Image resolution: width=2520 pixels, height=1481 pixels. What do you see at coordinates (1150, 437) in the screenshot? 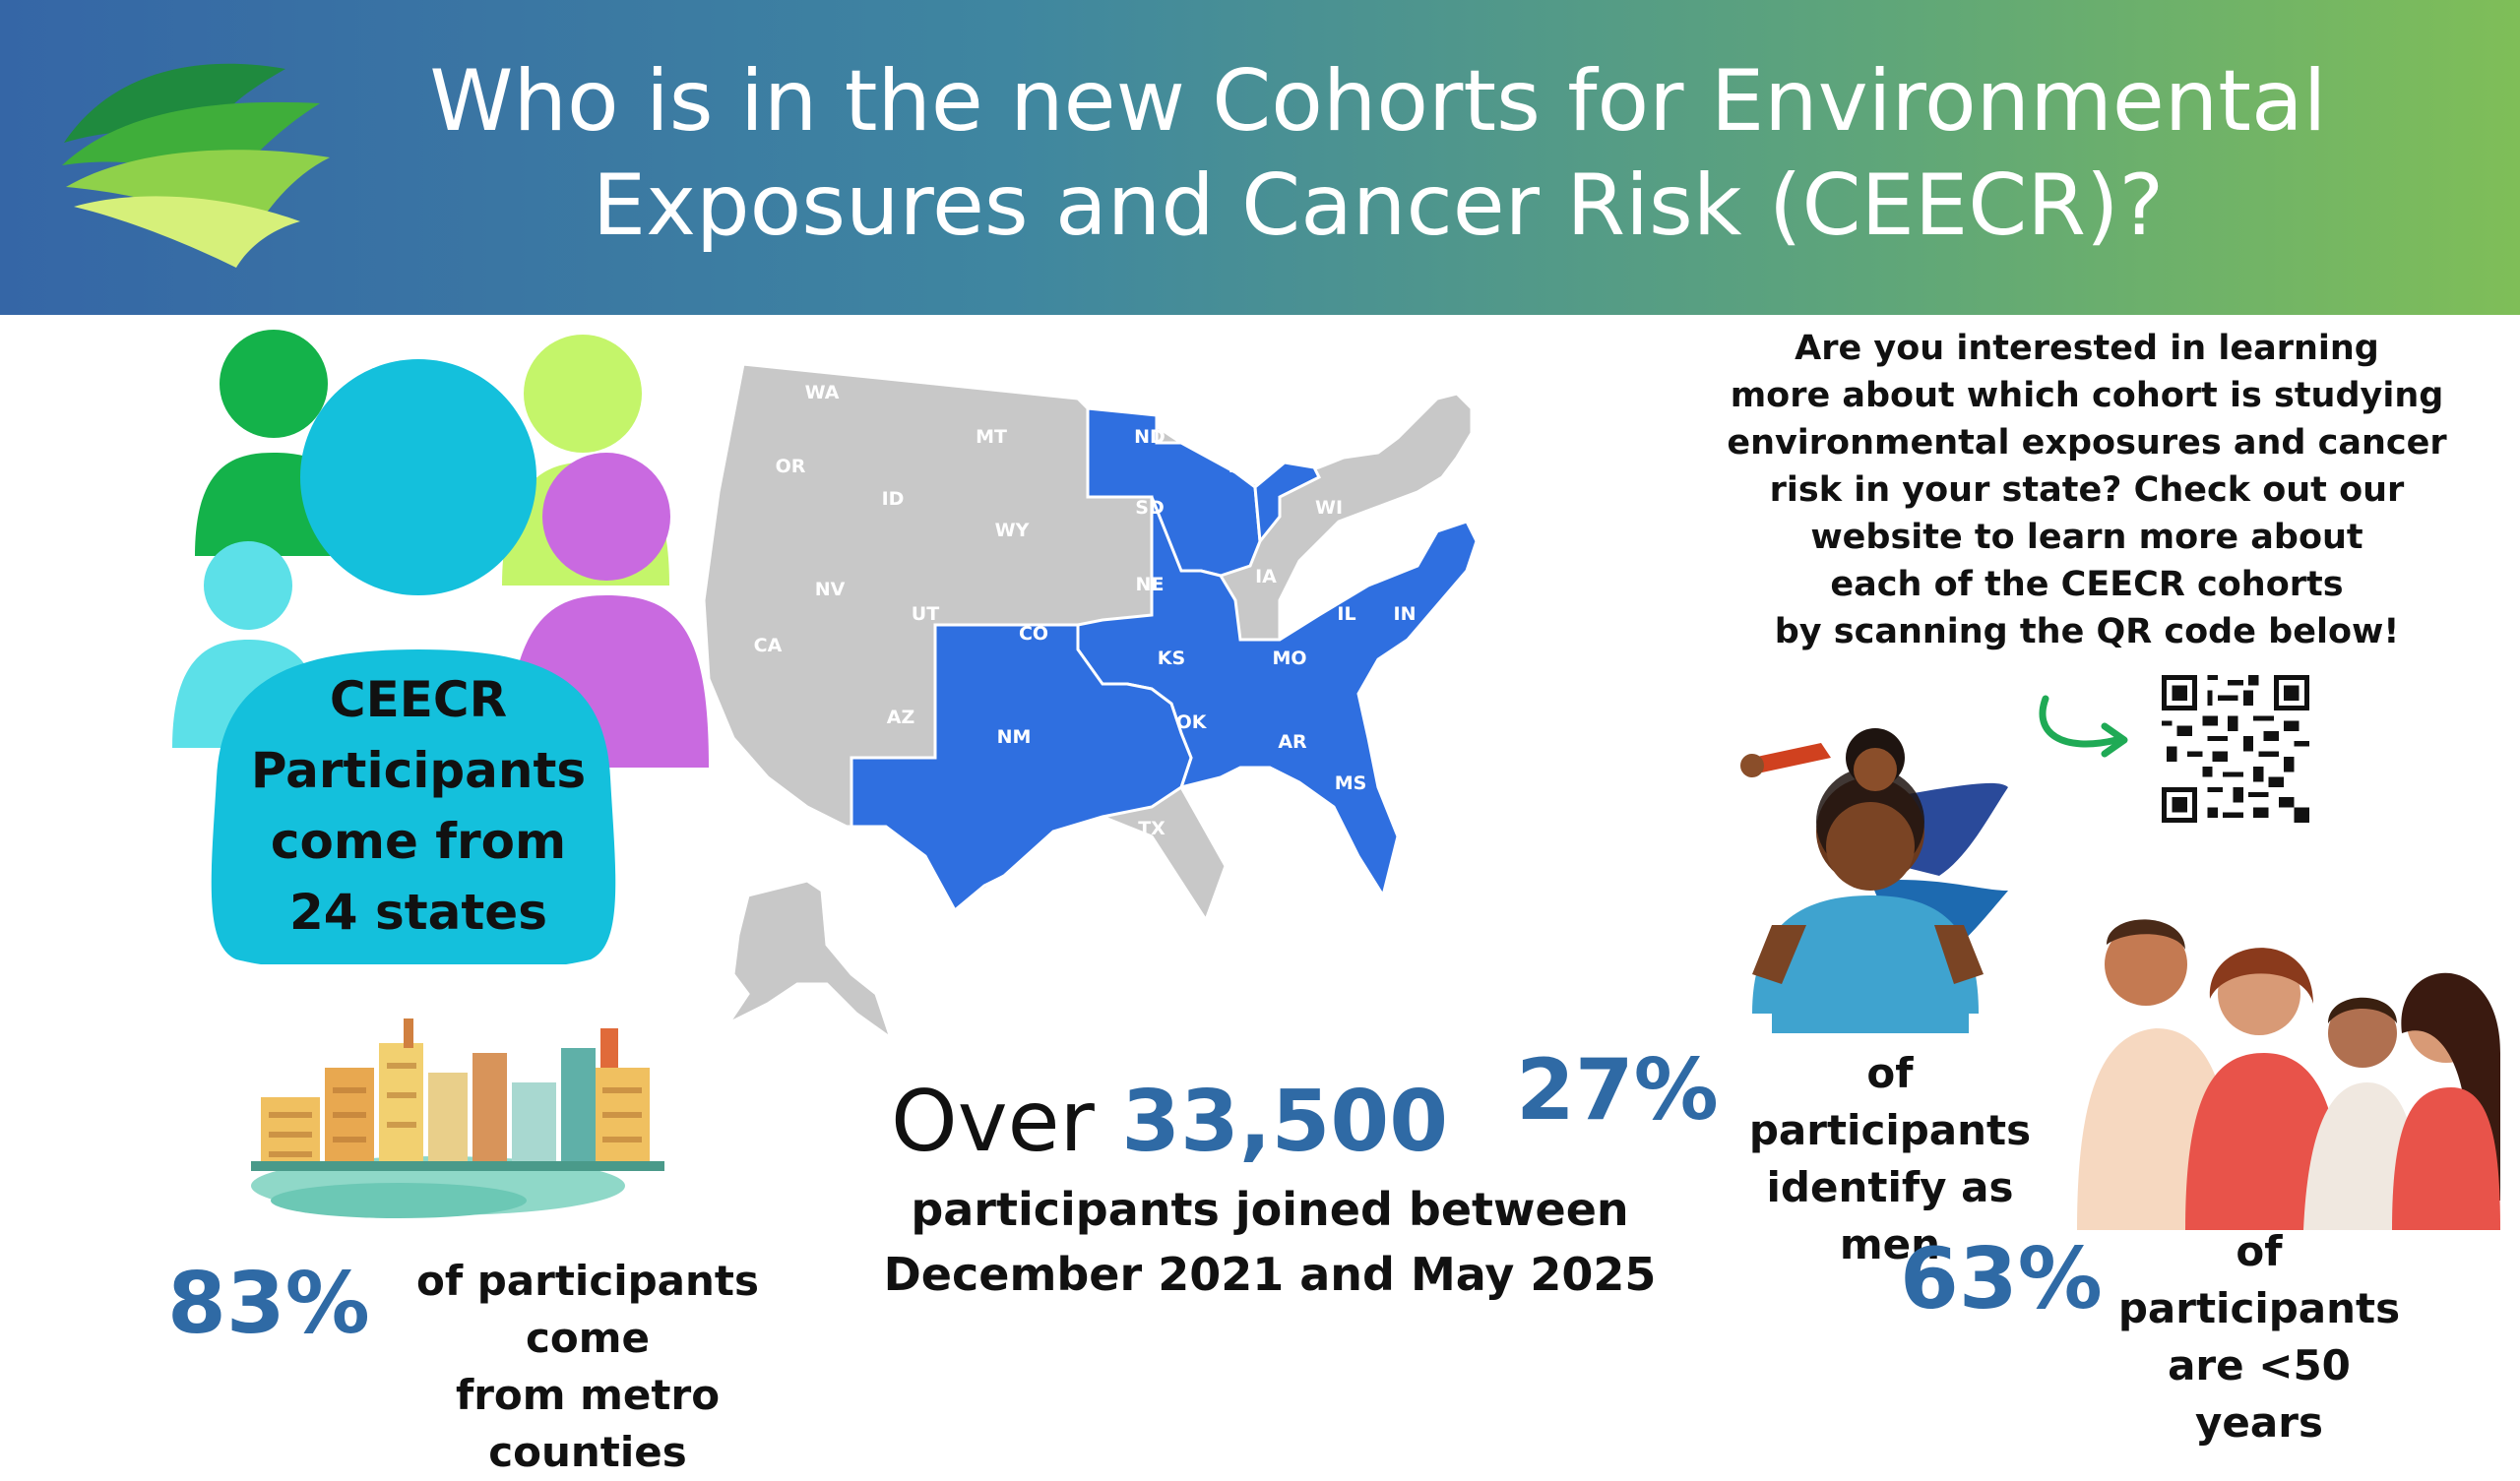
I see `state-label-nd: ND` at bounding box center [1150, 437].